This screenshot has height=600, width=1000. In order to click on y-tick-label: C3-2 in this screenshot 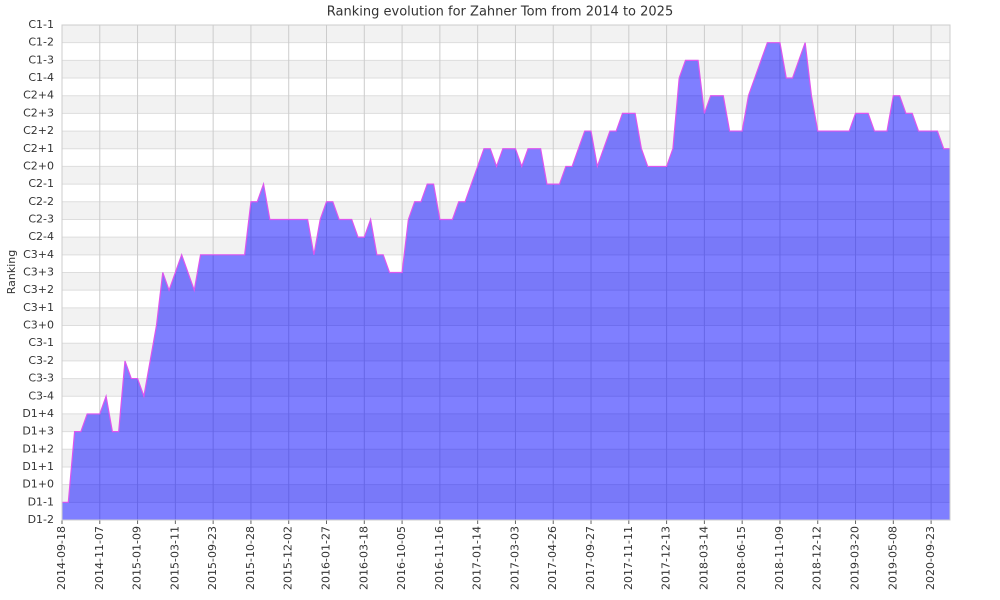, I will do `click(41, 360)`.